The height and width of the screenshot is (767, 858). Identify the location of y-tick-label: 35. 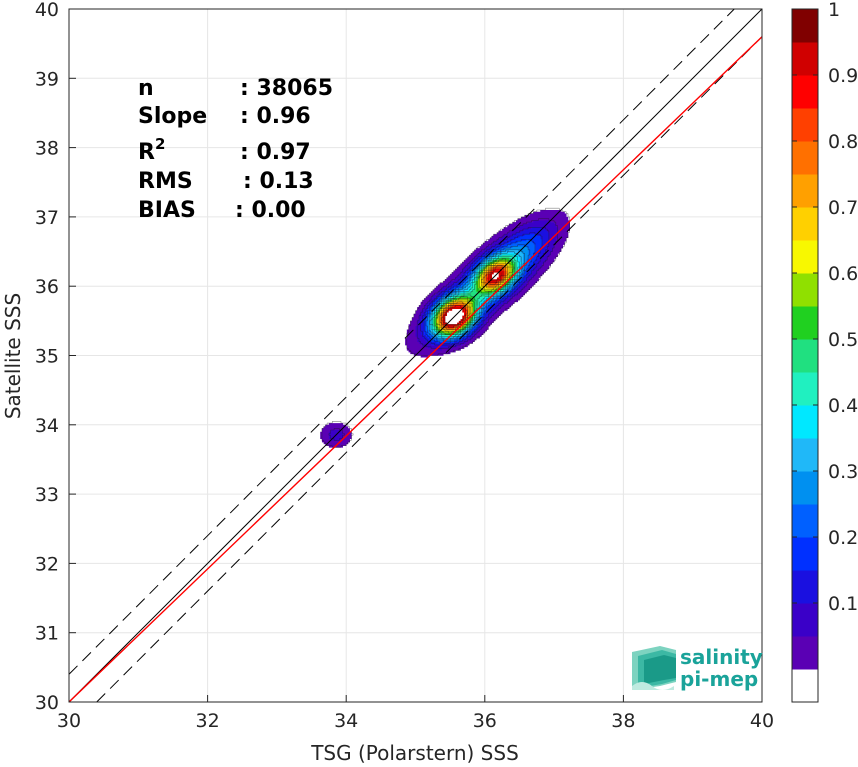
(47, 357).